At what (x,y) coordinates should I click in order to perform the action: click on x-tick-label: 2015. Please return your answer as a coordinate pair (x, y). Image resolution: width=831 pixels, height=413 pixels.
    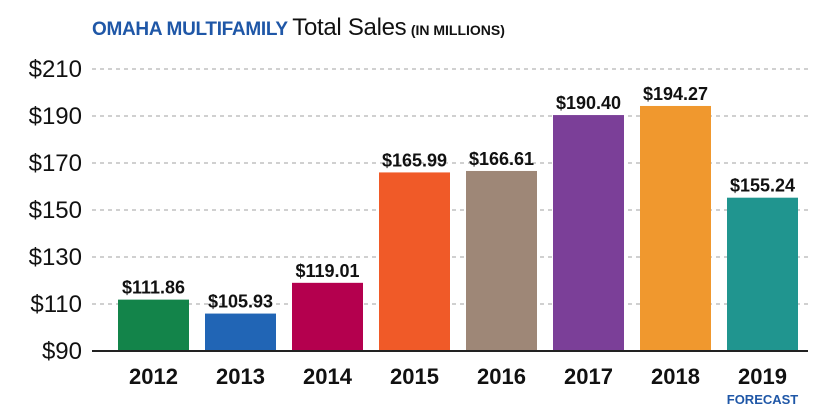
    Looking at the image, I should click on (414, 376).